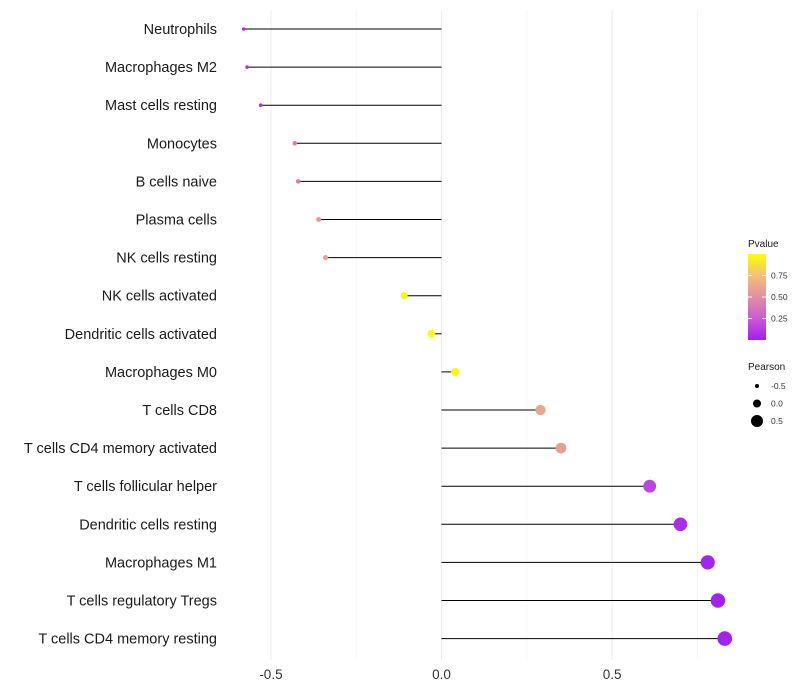 This screenshot has height=700, width=800. I want to click on category-label: NK cells resting, so click(166, 259).